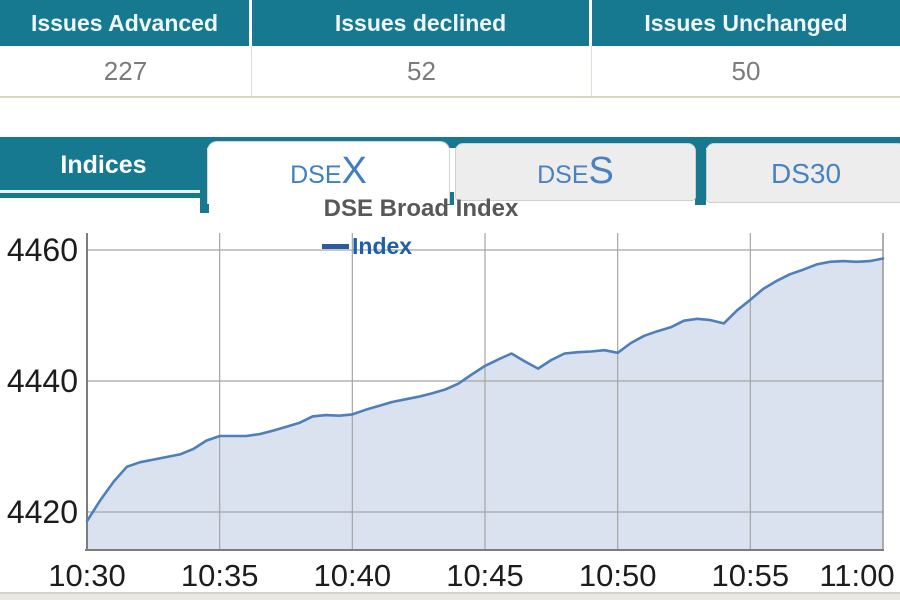  I want to click on indices-panel-label: Indices, so click(103, 165).